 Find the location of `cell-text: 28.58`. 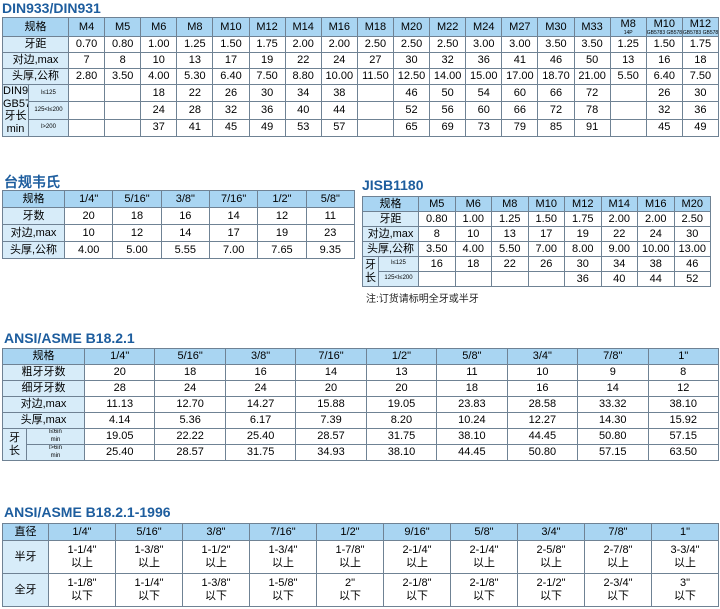

cell-text: 28.58 is located at coordinates (542, 404).